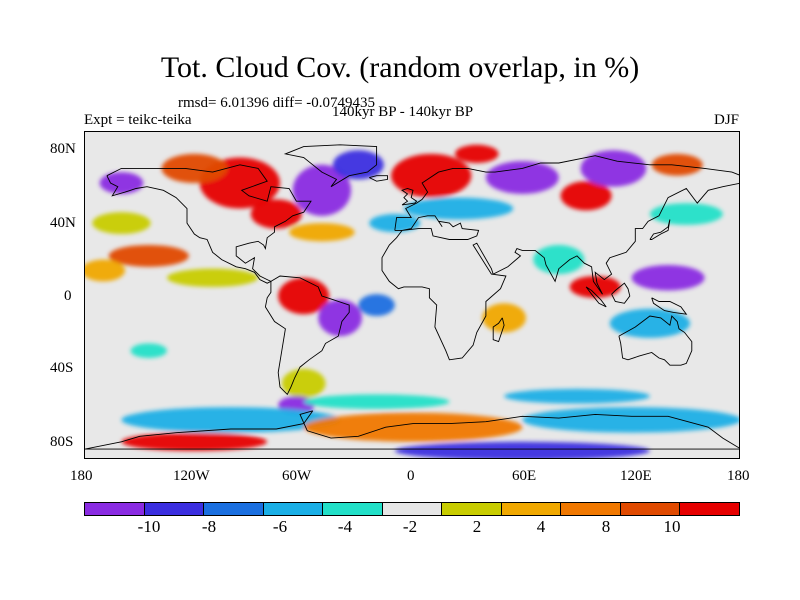 The width and height of the screenshot is (800, 600). What do you see at coordinates (738, 476) in the screenshot?
I see `lon-tick-180e: 180` at bounding box center [738, 476].